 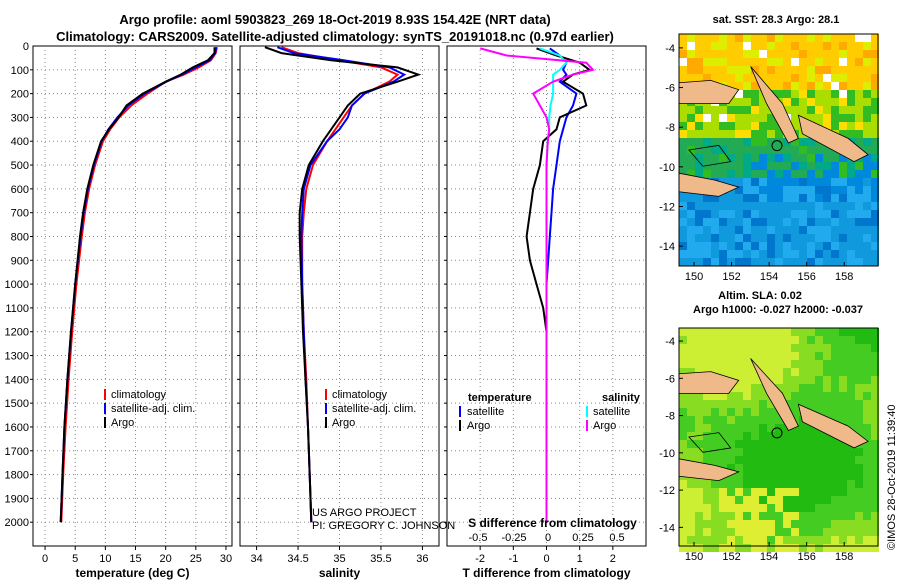 I want to click on difference-x-tick-label: 1, so click(x=580, y=559).